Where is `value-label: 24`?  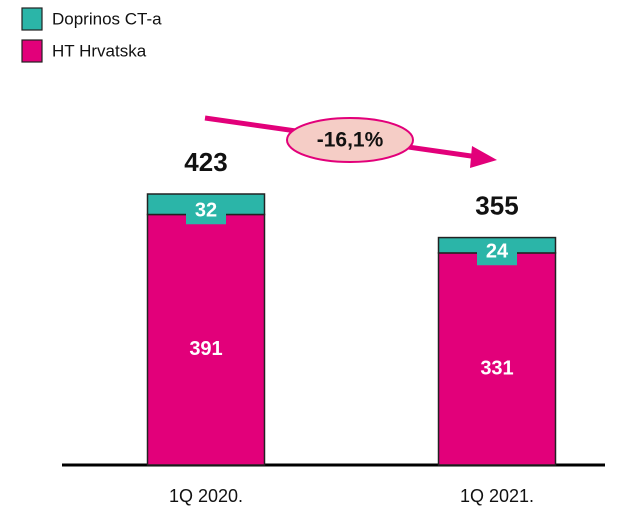
value-label: 24 is located at coordinates (497, 252).